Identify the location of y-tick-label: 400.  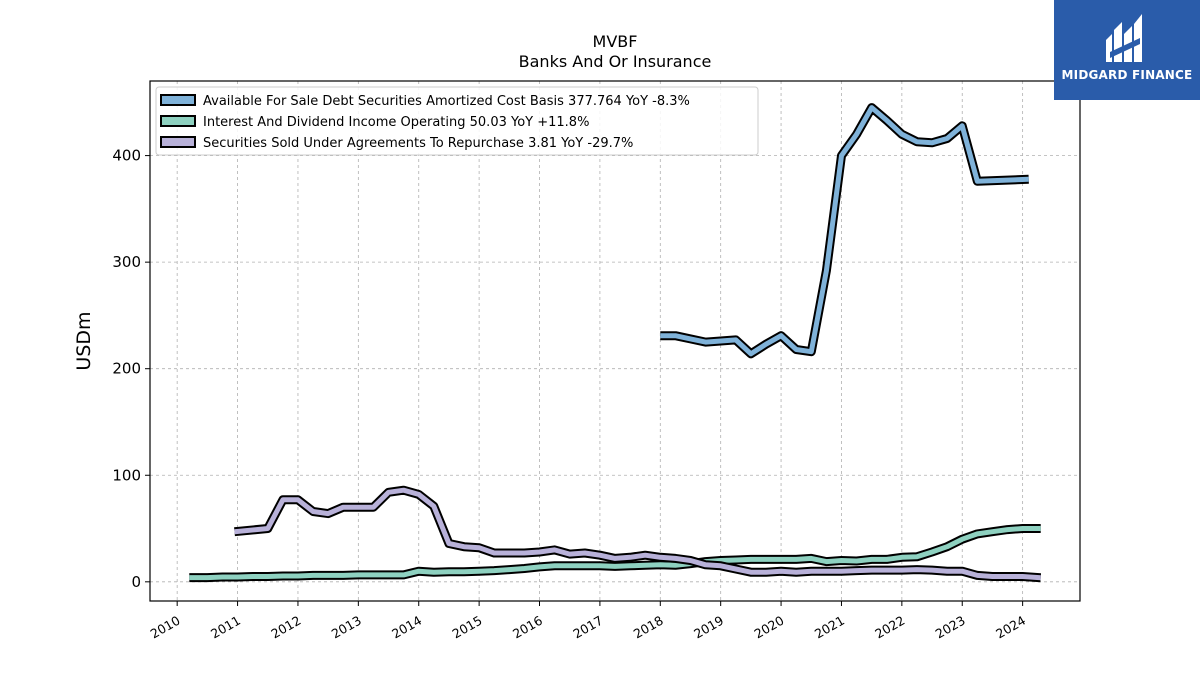
(126, 156).